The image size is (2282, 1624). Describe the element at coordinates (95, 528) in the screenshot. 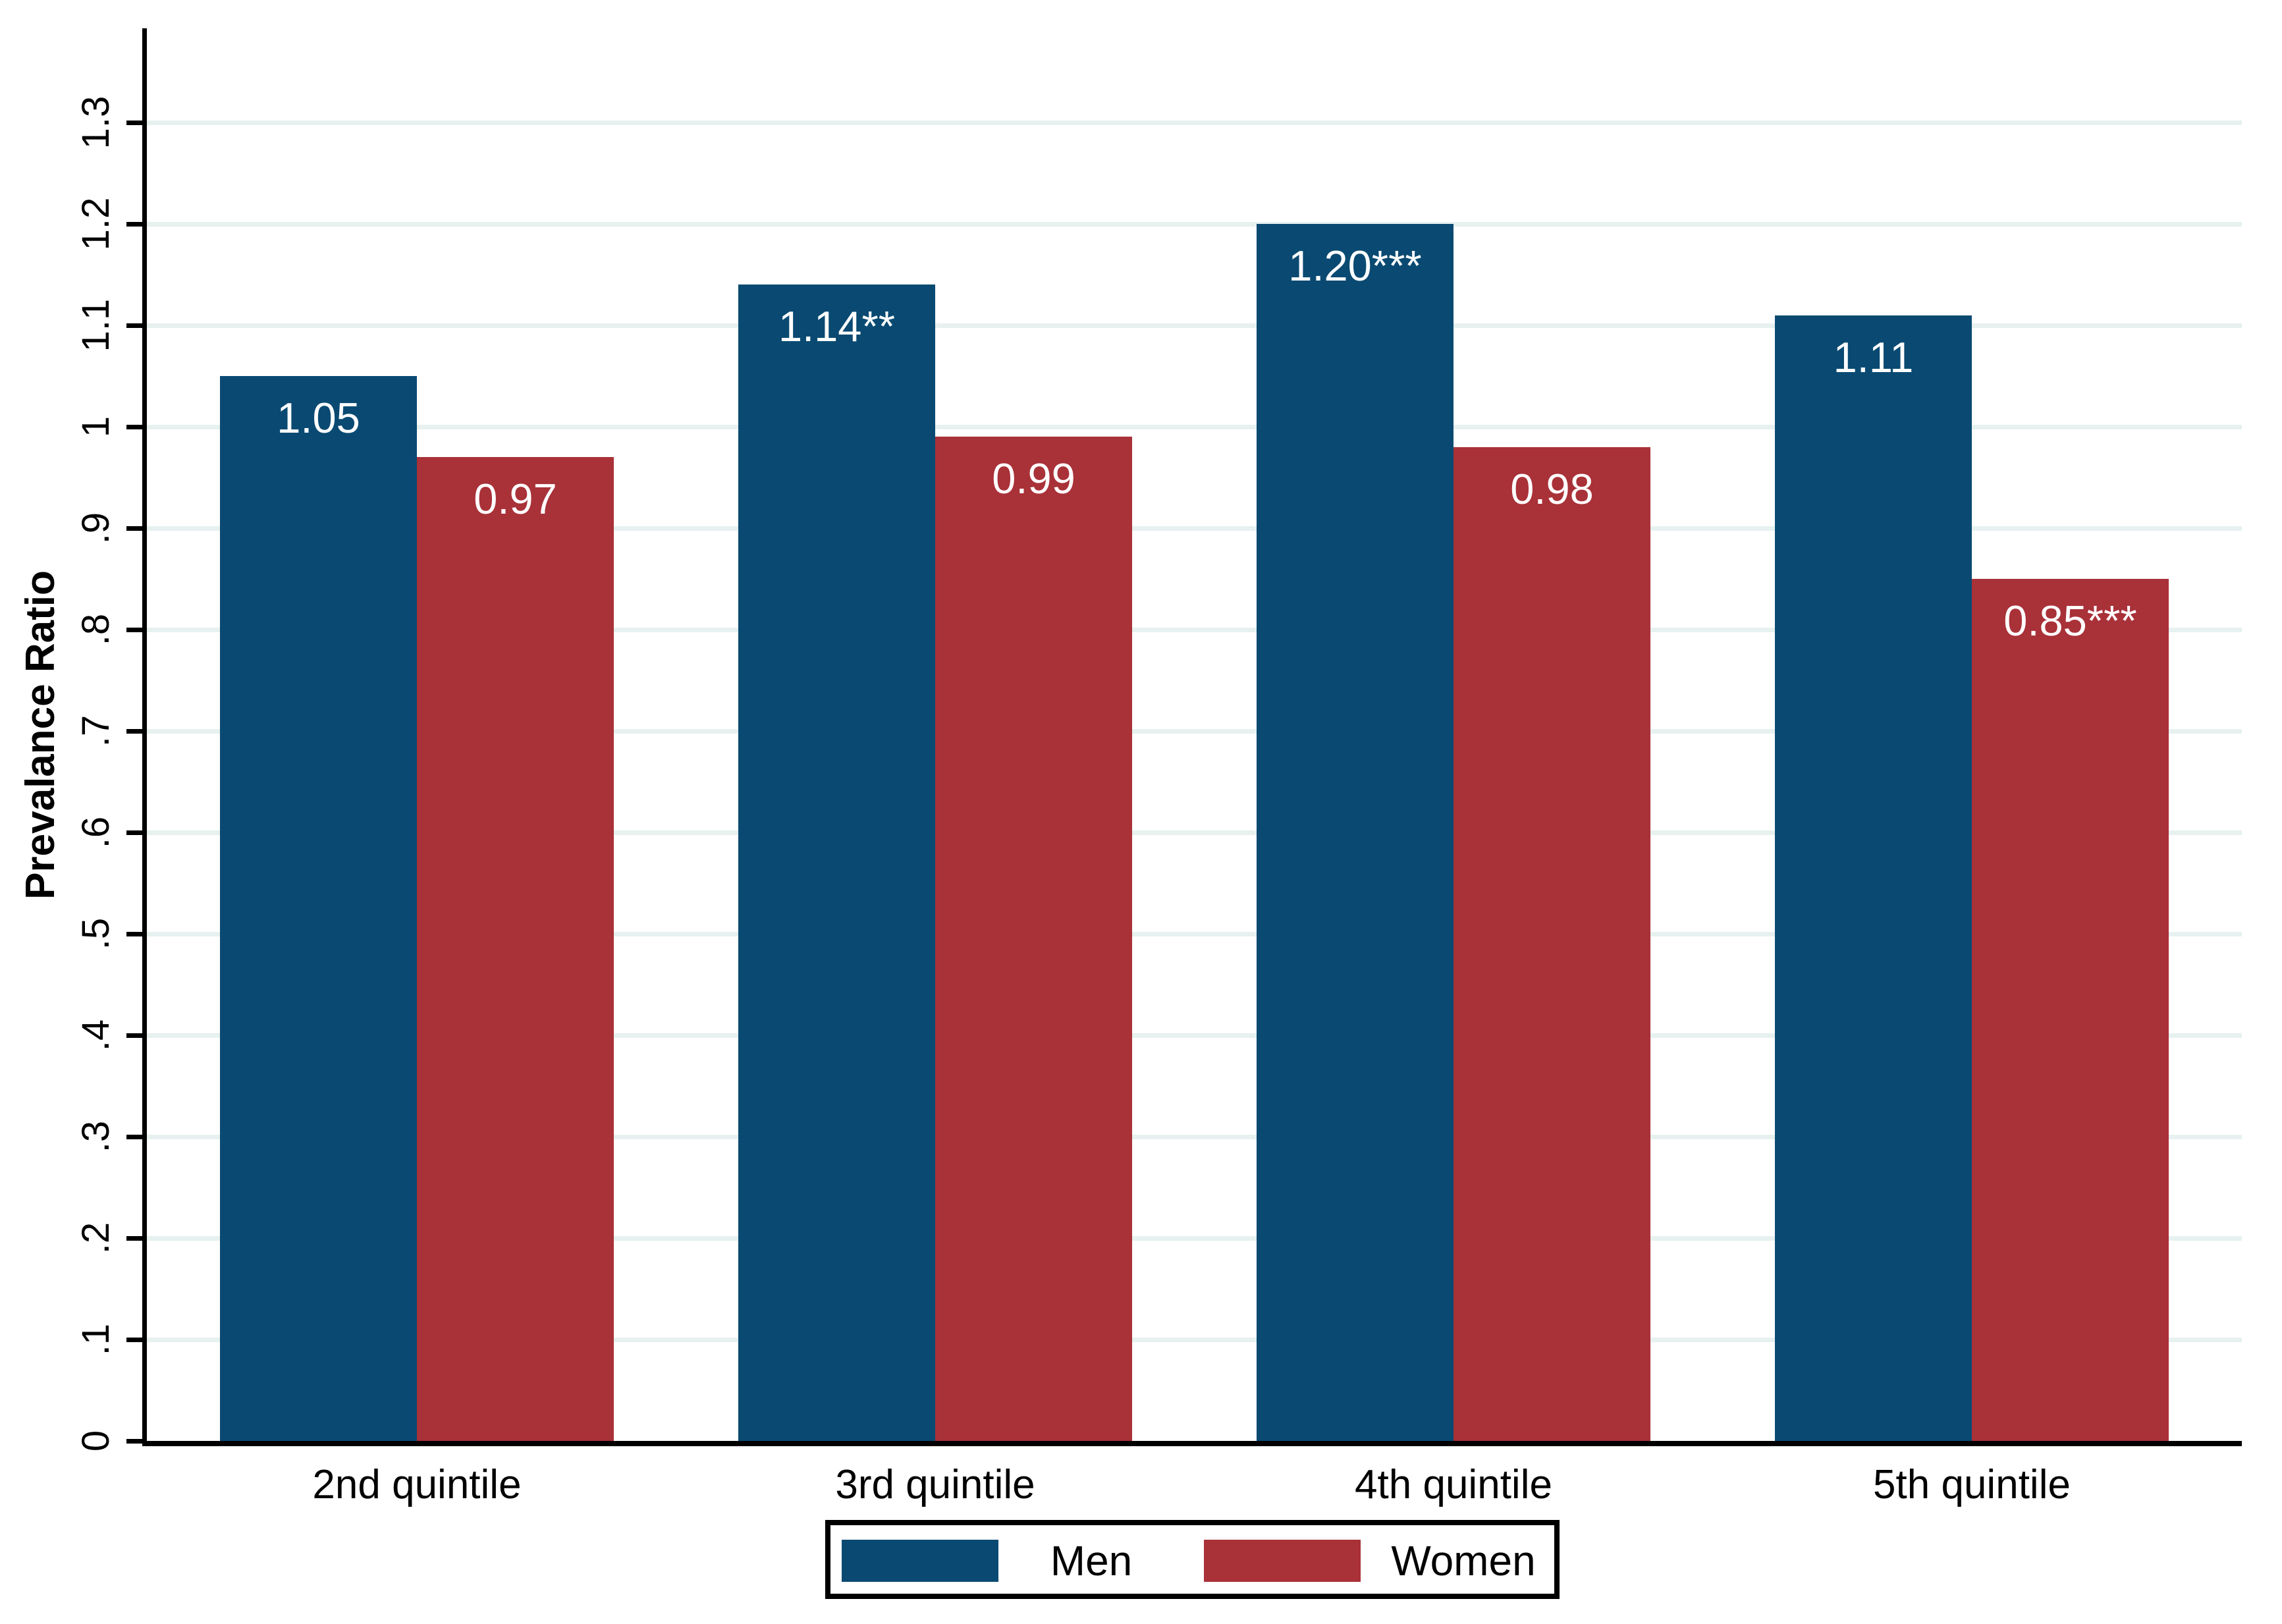

I see `y-tick-label: .9` at that location.